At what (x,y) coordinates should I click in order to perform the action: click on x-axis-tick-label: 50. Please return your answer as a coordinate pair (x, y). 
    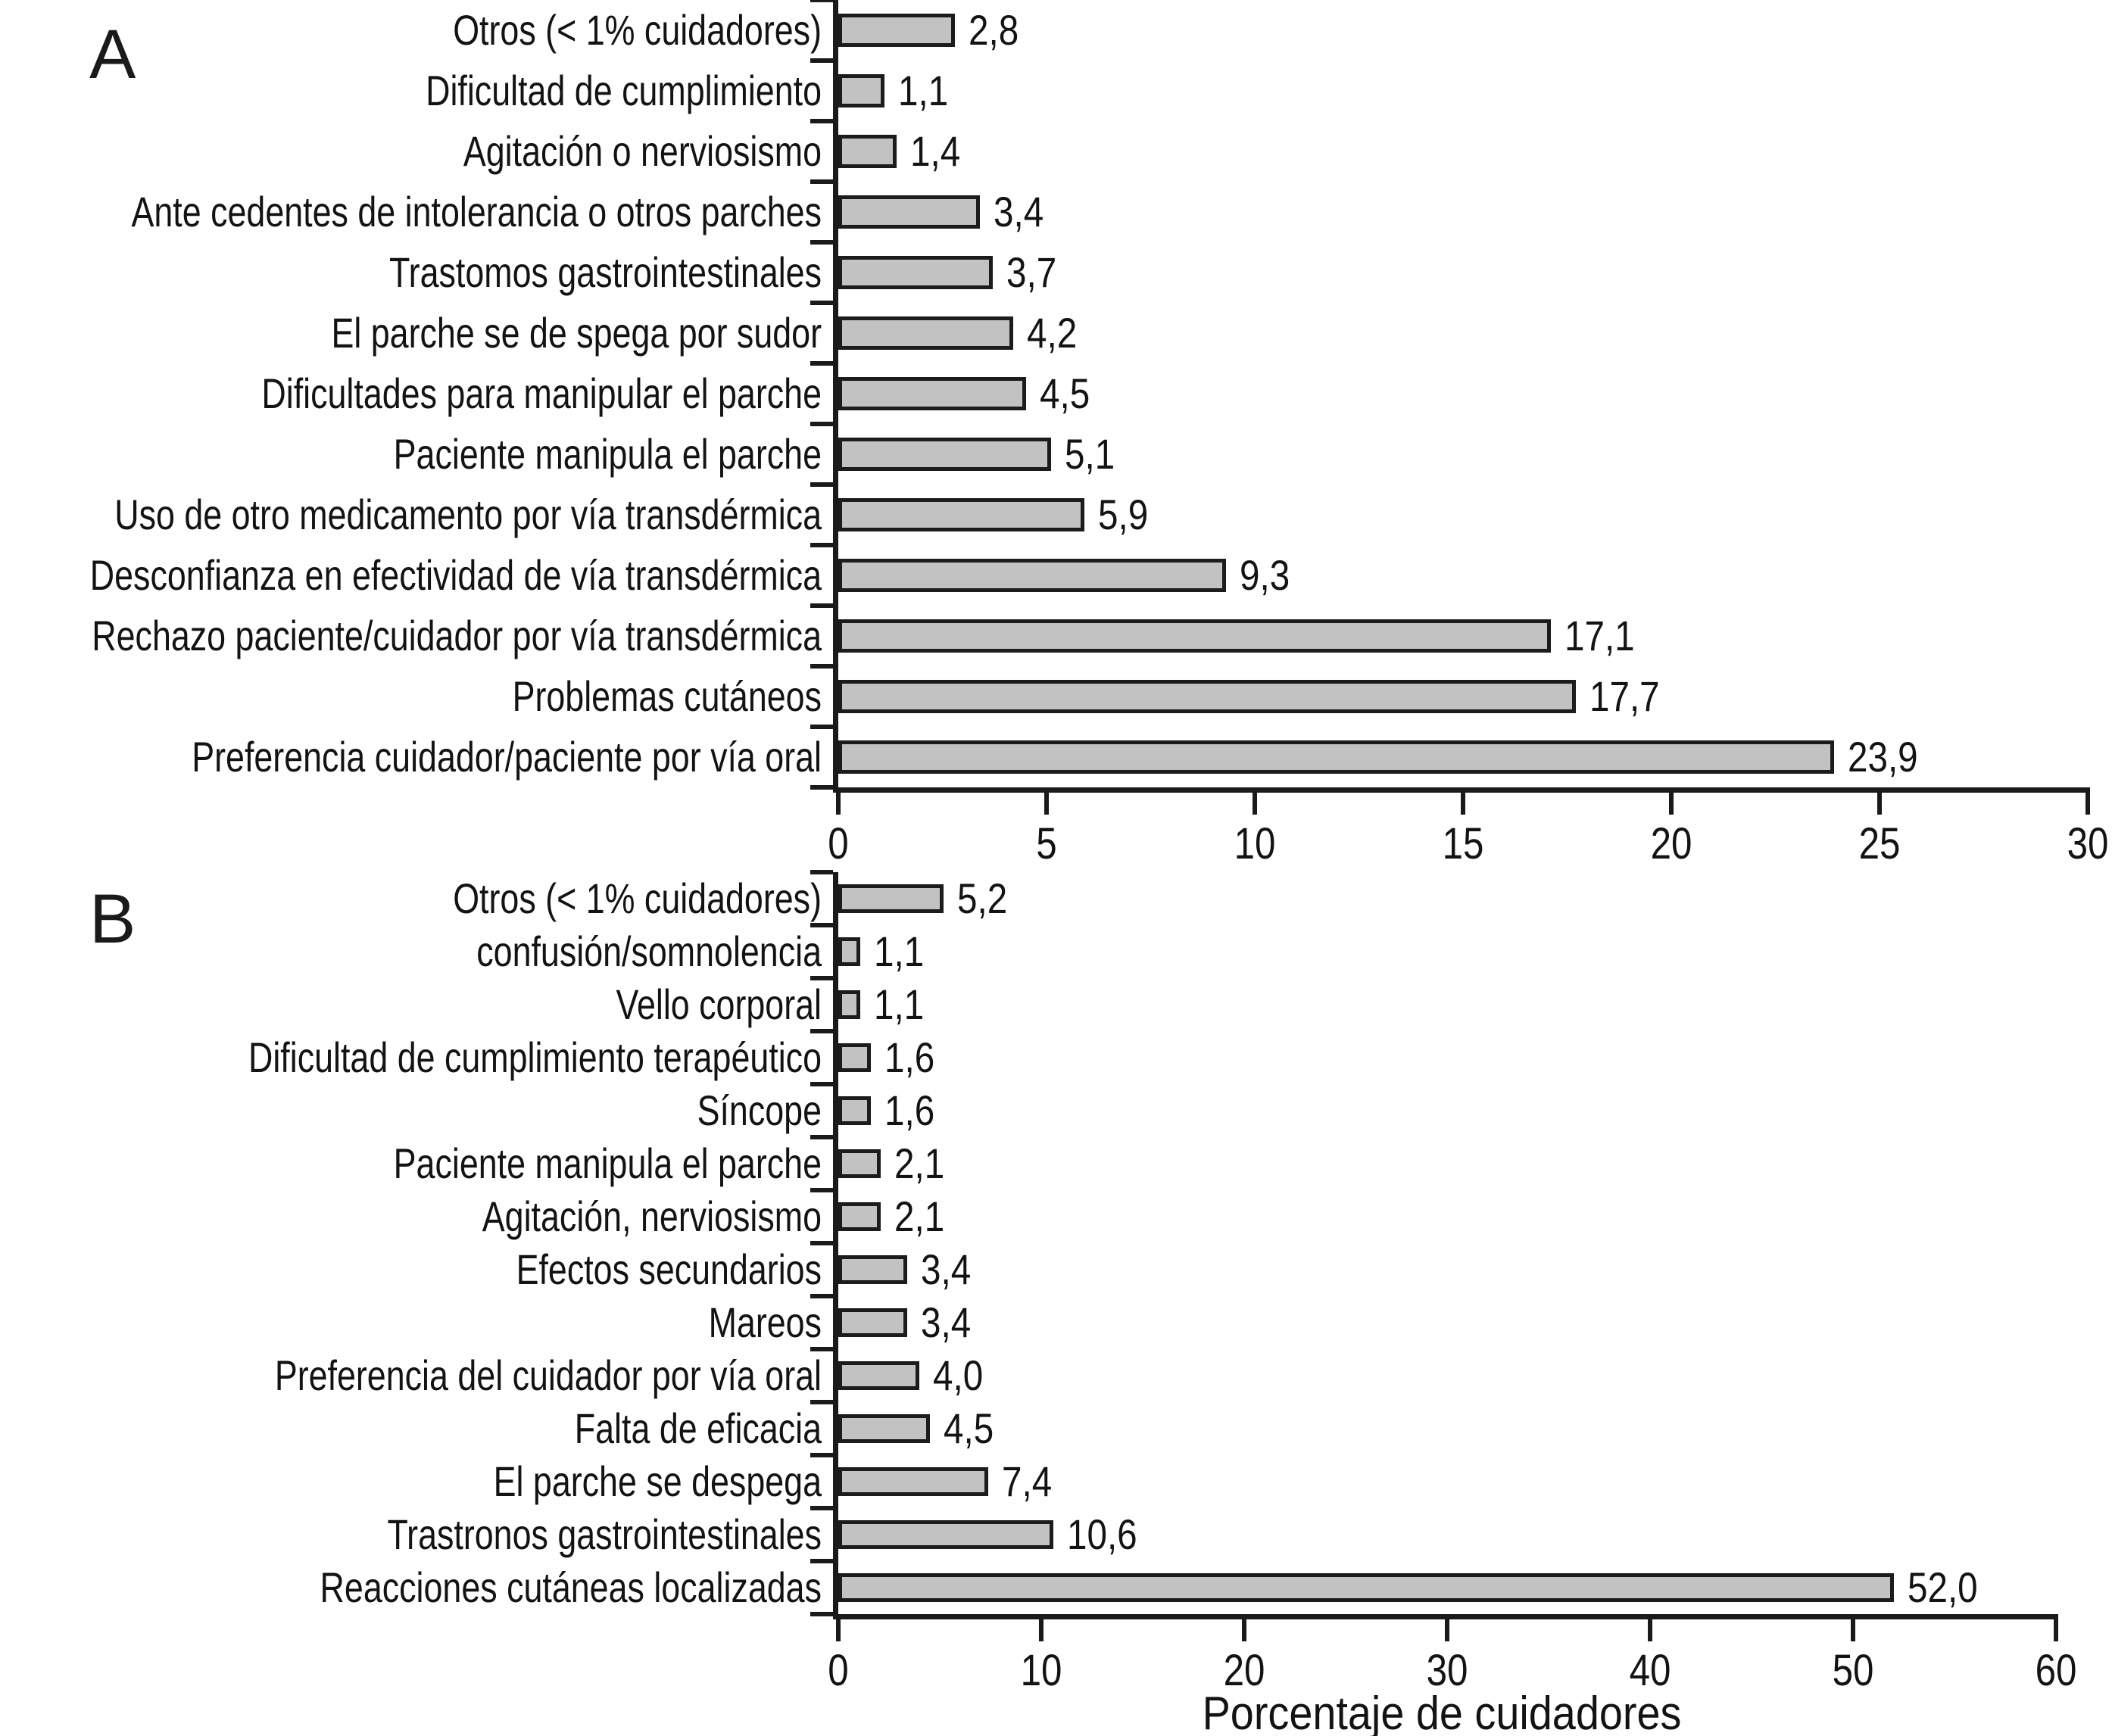
    Looking at the image, I should click on (1853, 1671).